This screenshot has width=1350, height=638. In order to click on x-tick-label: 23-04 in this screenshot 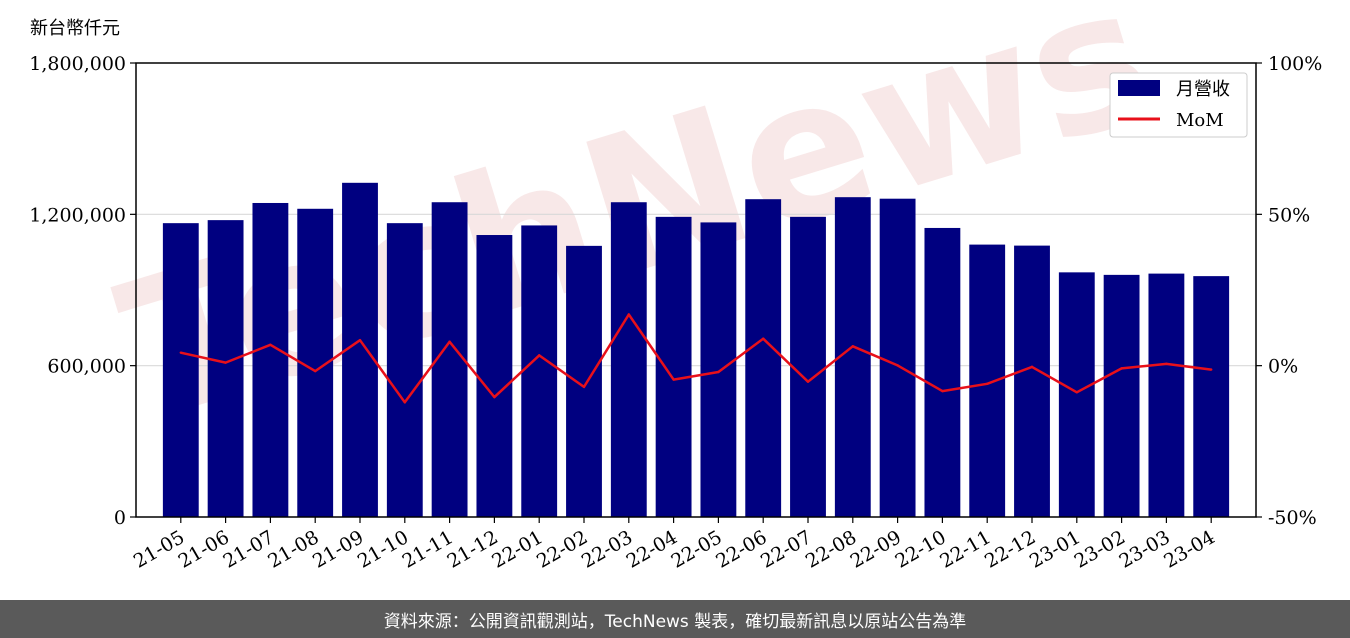, I will do `click(1189, 549)`.